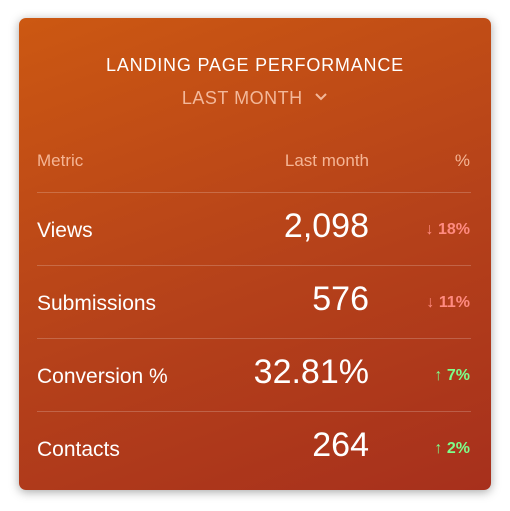  I want to click on metric-name: Submissions, so click(97, 303).